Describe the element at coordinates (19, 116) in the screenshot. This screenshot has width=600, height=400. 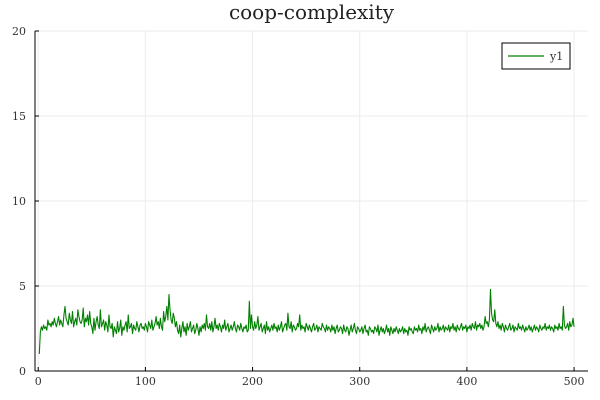
I see `y-tick-label: 15` at that location.